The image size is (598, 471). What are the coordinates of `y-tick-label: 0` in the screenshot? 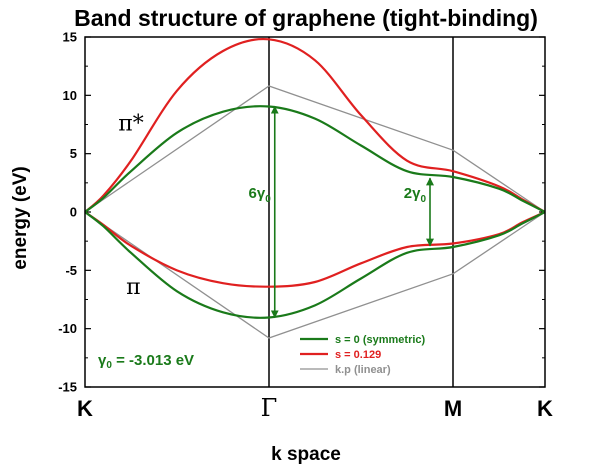 It's located at (73, 212).